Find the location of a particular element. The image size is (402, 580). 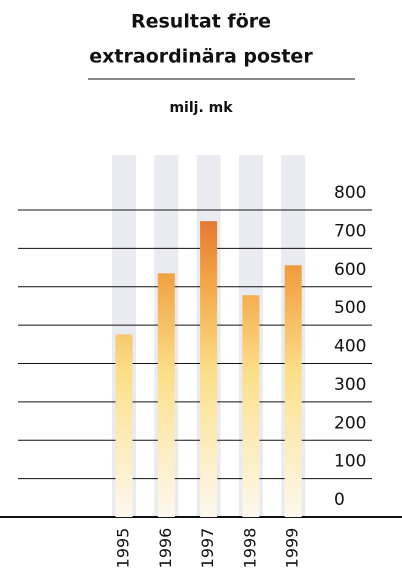

y-tick-label: 100 is located at coordinates (350, 462).